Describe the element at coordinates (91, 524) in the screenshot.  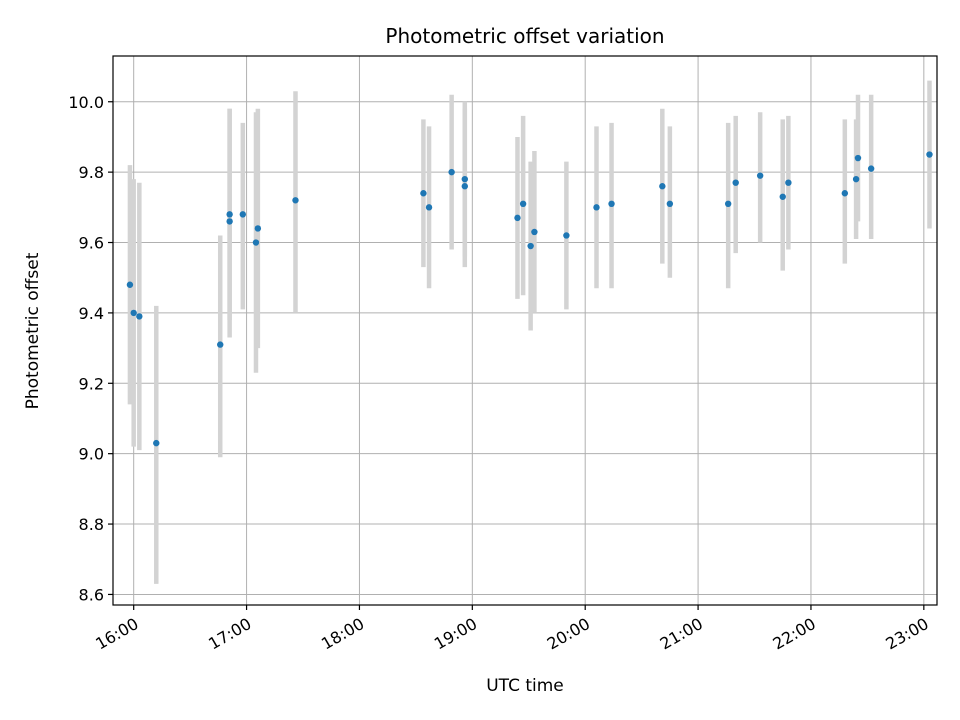
I see `y-tick-label: 8.8` at that location.